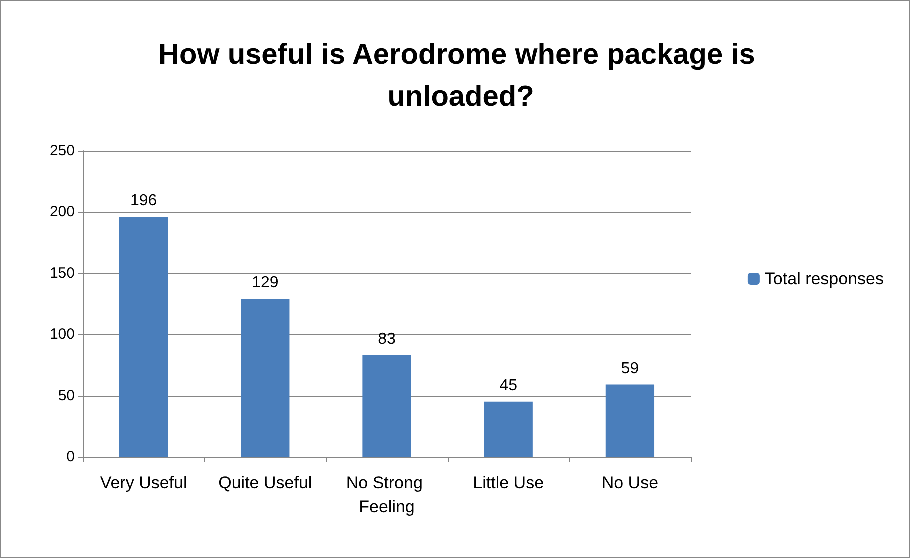 The image size is (910, 558). Describe the element at coordinates (387, 339) in the screenshot. I see `data-label: 83` at that location.